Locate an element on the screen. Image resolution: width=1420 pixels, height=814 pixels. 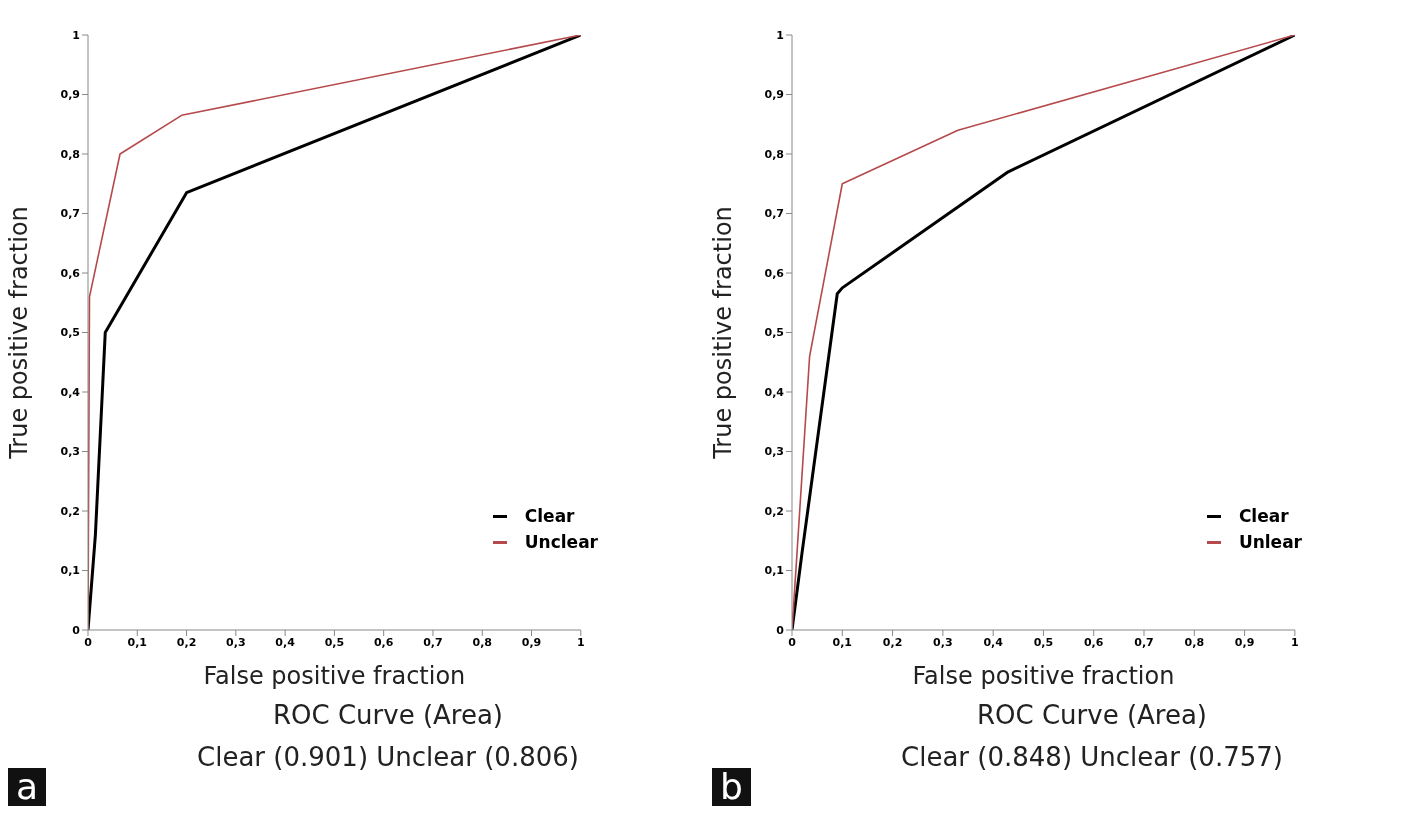
text: Clear (0.848) Unclear (0.757) is located at coordinates (1092, 757).